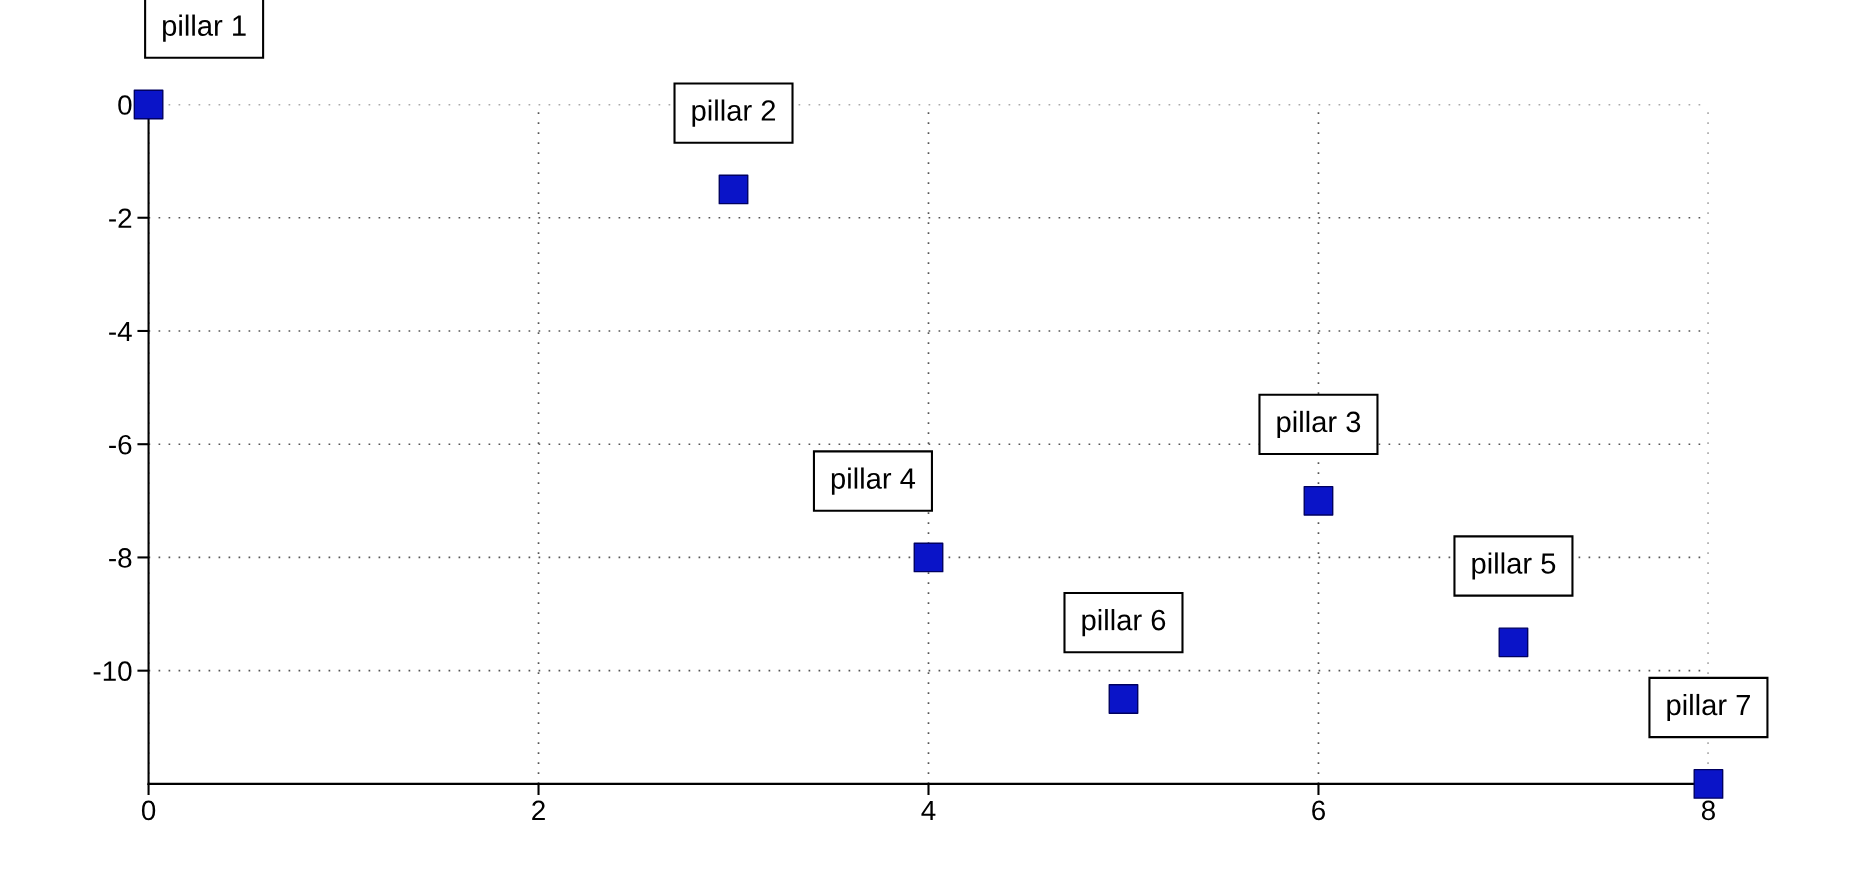 This screenshot has height=871, width=1857. Describe the element at coordinates (1708, 810) in the screenshot. I see `x-tick-label: 8` at that location.